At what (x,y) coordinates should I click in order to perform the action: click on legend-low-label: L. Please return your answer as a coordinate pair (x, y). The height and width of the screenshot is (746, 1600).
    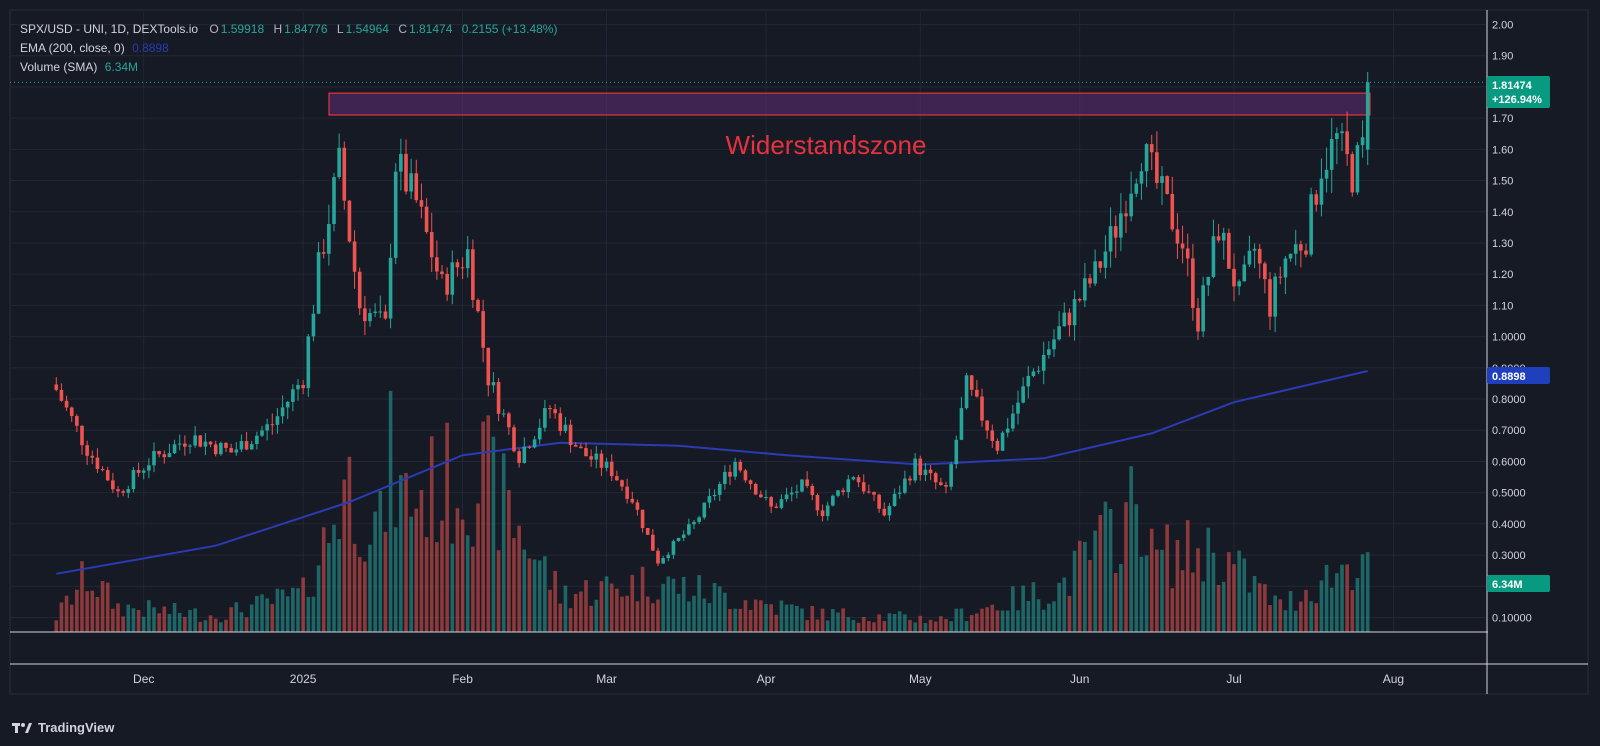
    Looking at the image, I should click on (340, 29).